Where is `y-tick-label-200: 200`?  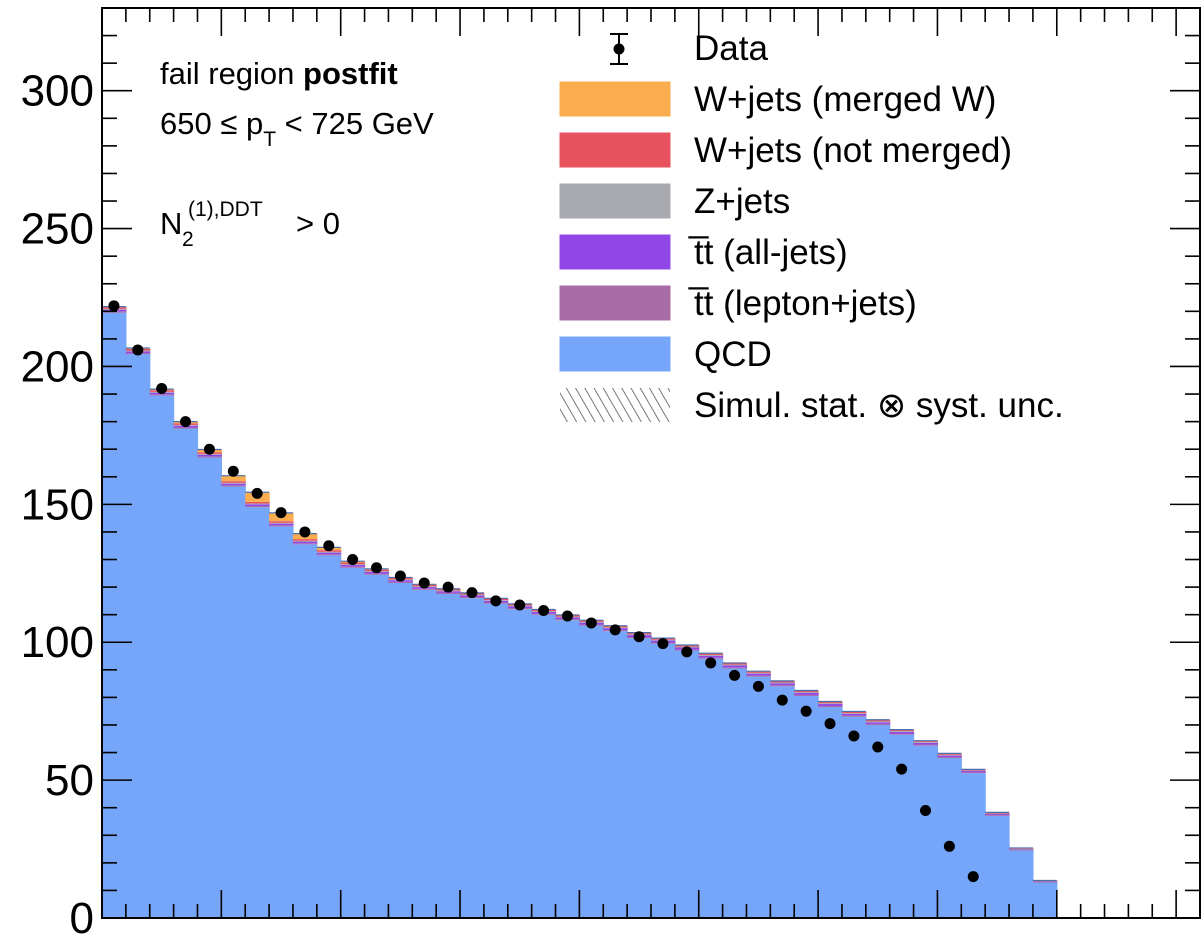
y-tick-label-200: 200 is located at coordinates (57, 366).